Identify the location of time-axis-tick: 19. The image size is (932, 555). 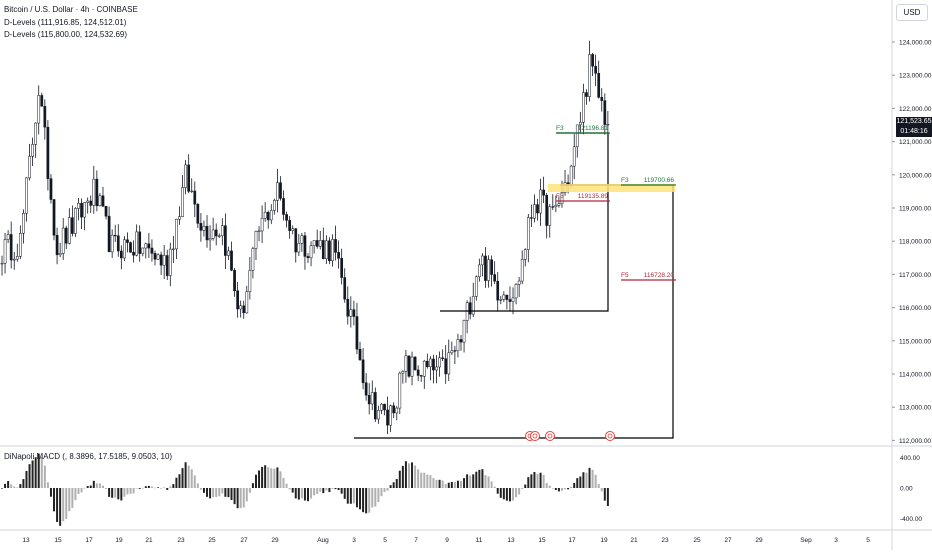
(604, 540).